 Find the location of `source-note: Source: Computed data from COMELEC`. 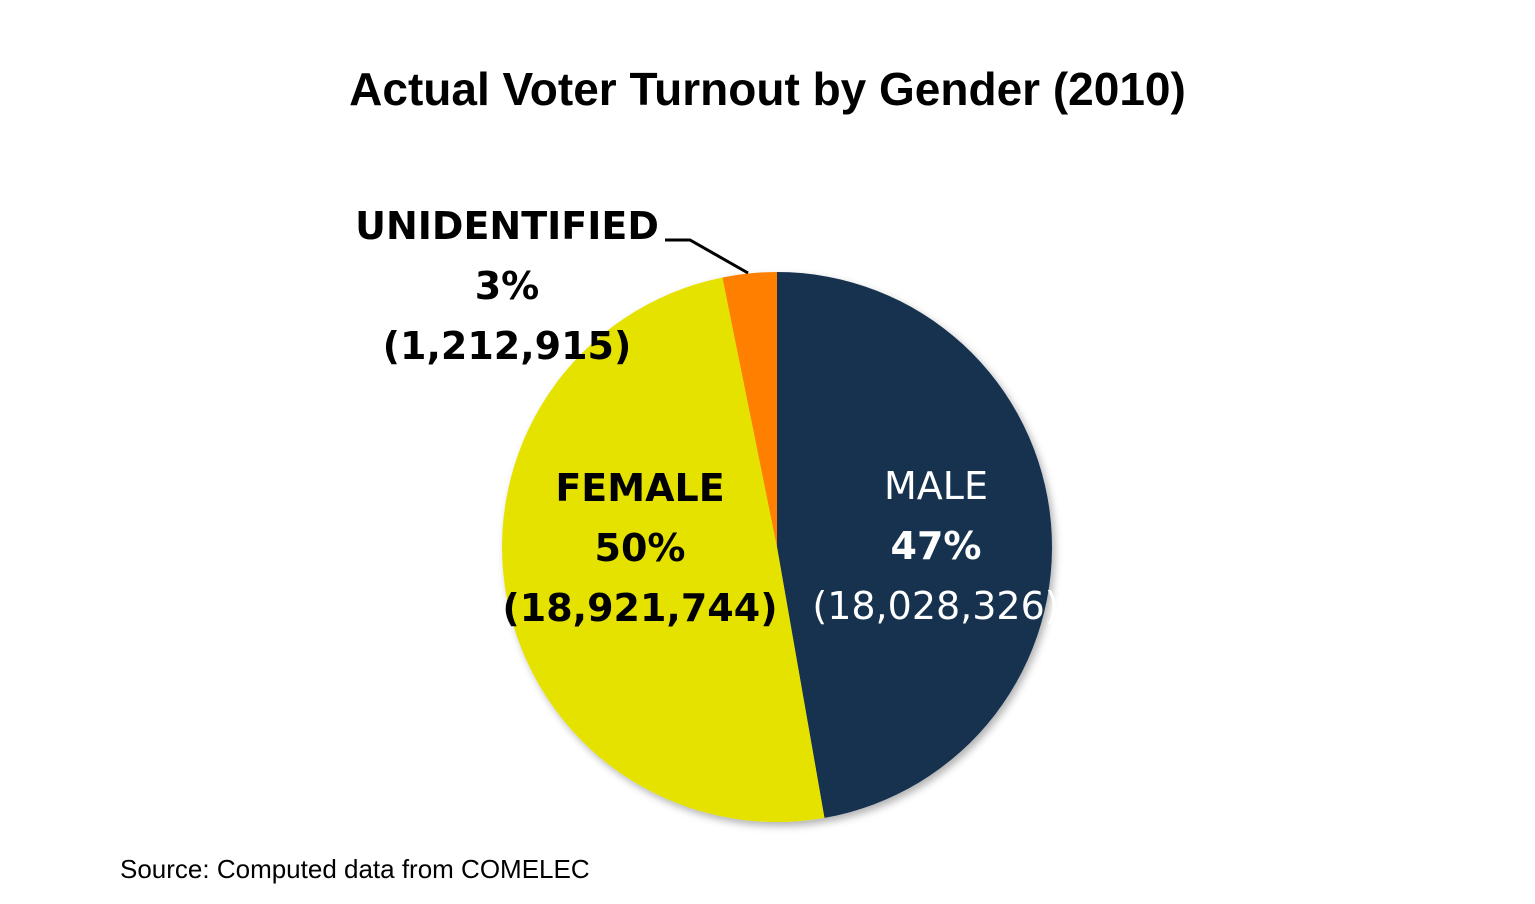

source-note: Source: Computed data from COMELEC is located at coordinates (355, 869).